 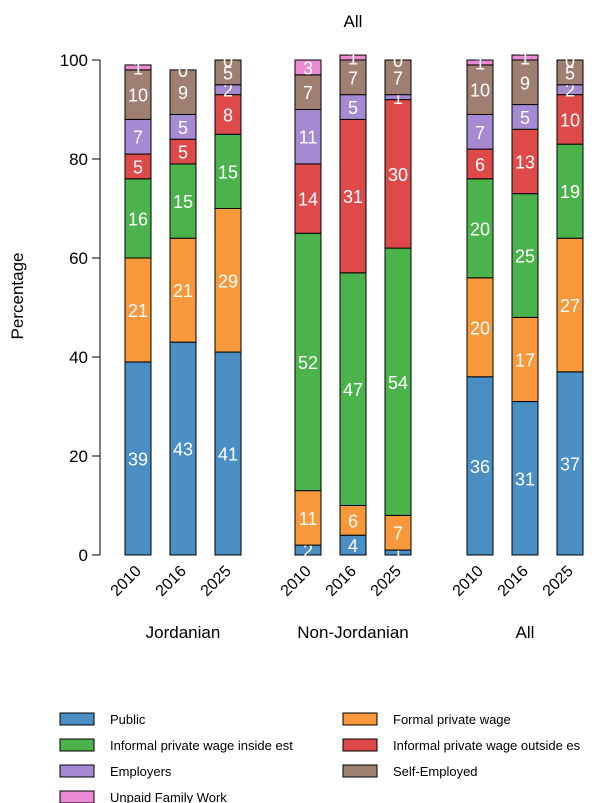 What do you see at coordinates (183, 632) in the screenshot?
I see `group-label: Jordanian` at bounding box center [183, 632].